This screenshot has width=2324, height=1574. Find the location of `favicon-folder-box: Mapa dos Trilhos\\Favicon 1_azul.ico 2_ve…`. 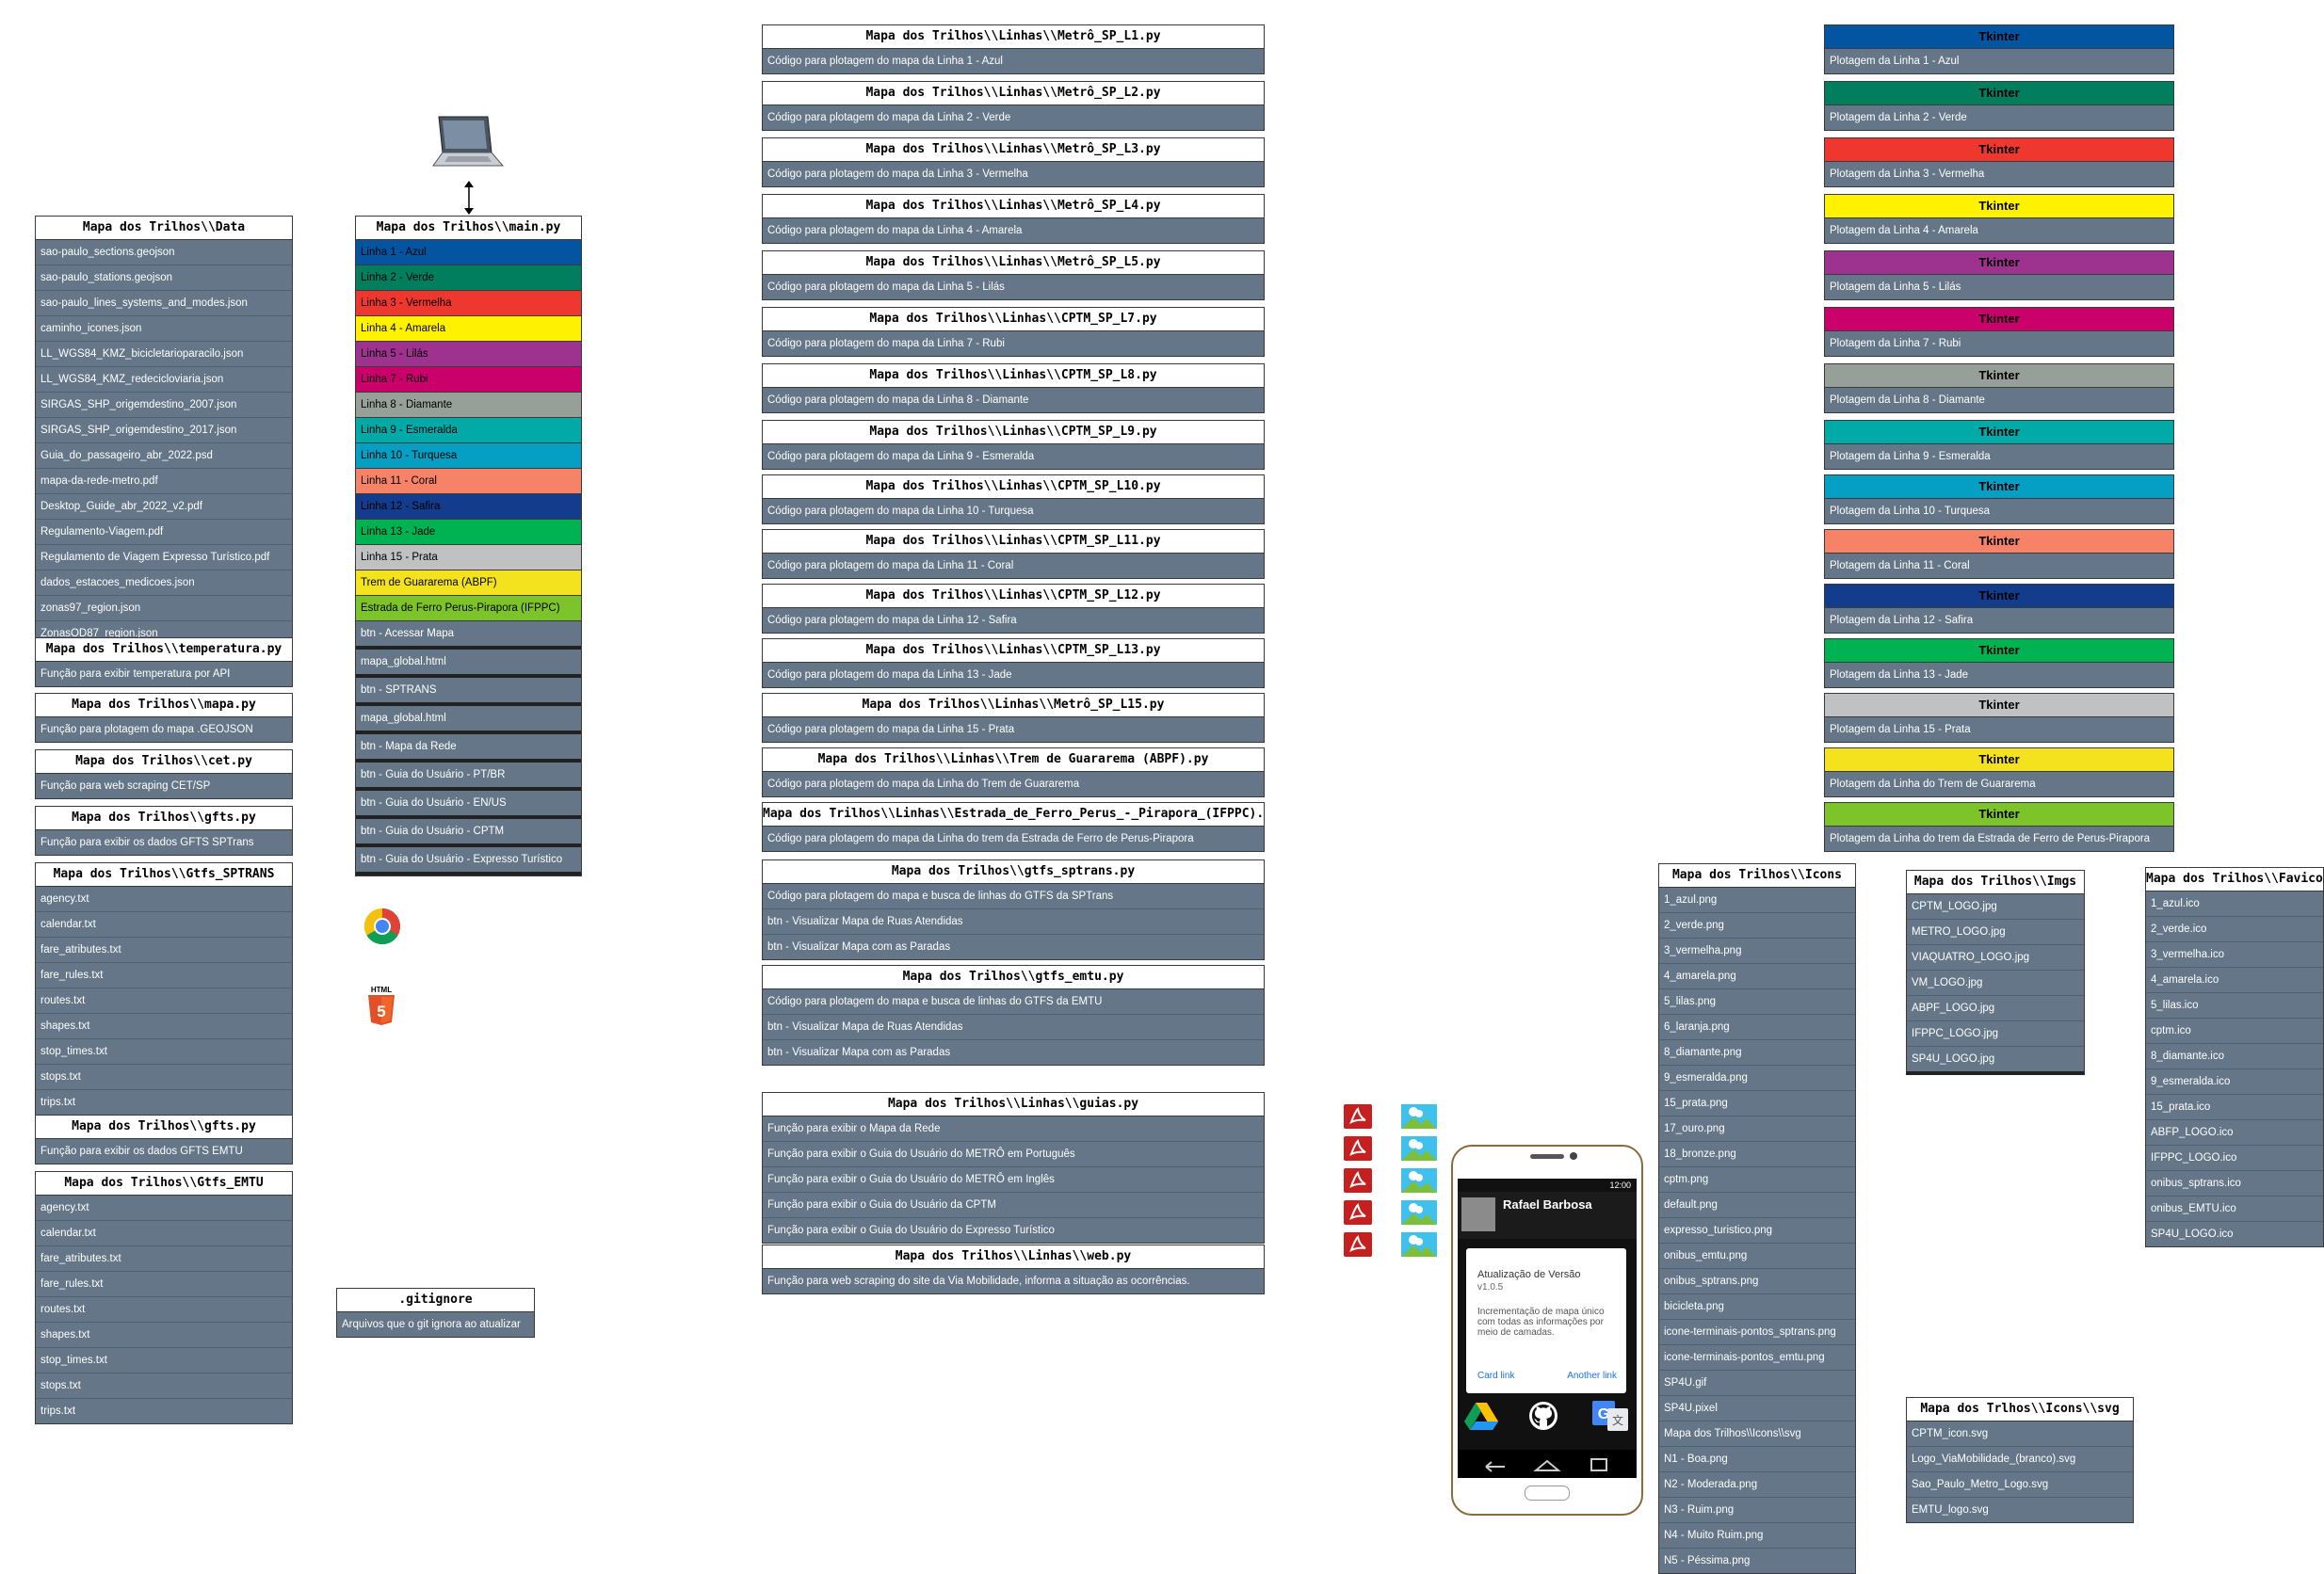

favicon-folder-box: Mapa dos Trilhos\\Favicon 1_azul.ico 2_ve… is located at coordinates (2234, 1057).